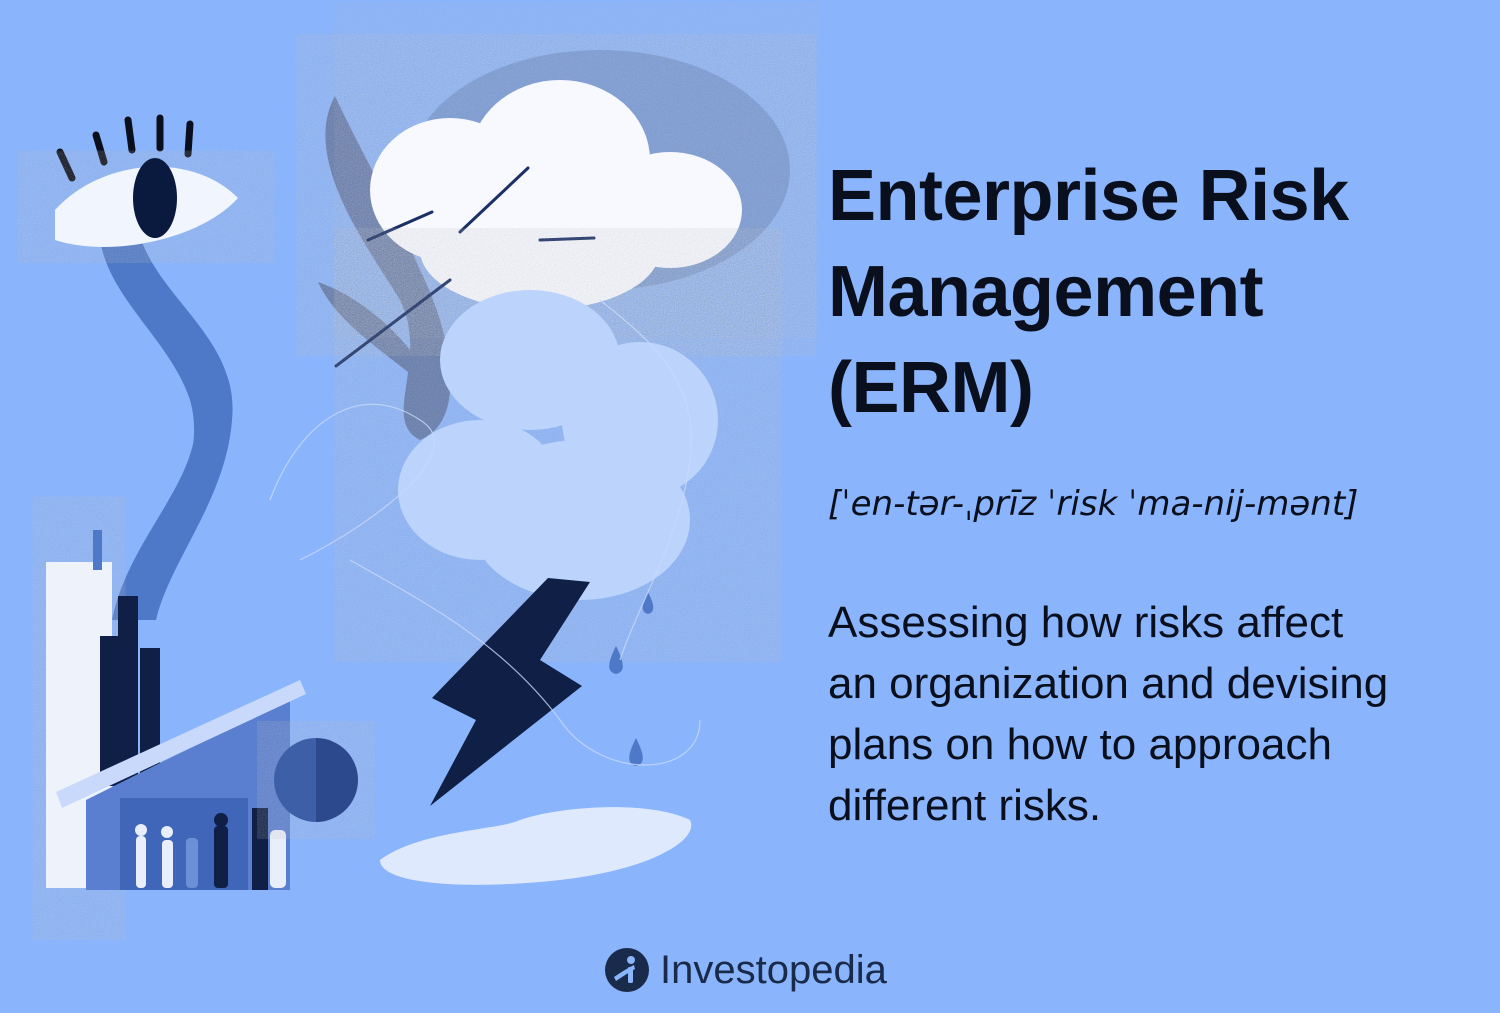  I want to click on title-line-2: Management, so click(1046, 292).